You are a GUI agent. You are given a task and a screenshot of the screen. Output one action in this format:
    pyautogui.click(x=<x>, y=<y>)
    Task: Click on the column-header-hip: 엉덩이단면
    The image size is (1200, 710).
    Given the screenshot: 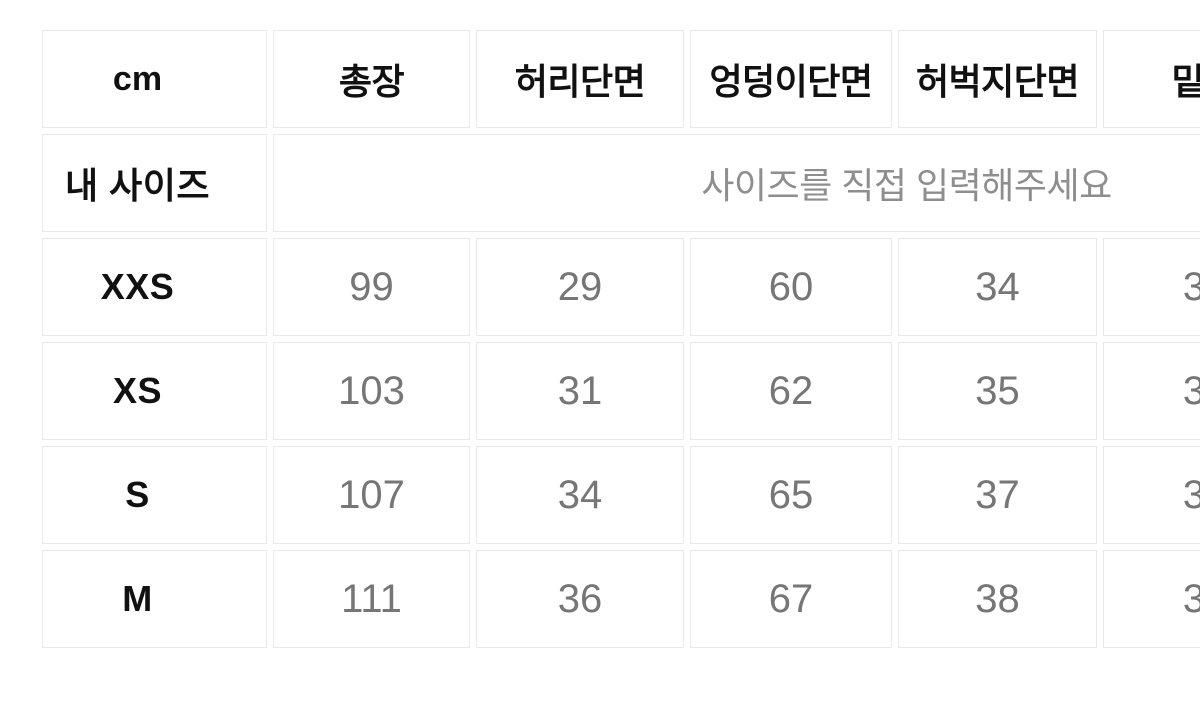 What is the action you would take?
    pyautogui.click(x=791, y=79)
    